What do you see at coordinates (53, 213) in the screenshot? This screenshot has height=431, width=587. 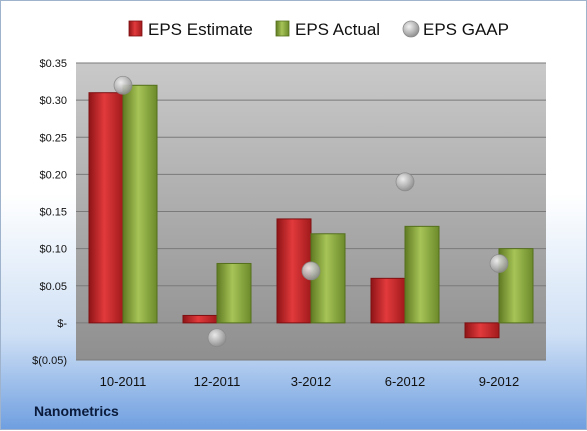 I see `y-tick-label: $0.15` at bounding box center [53, 213].